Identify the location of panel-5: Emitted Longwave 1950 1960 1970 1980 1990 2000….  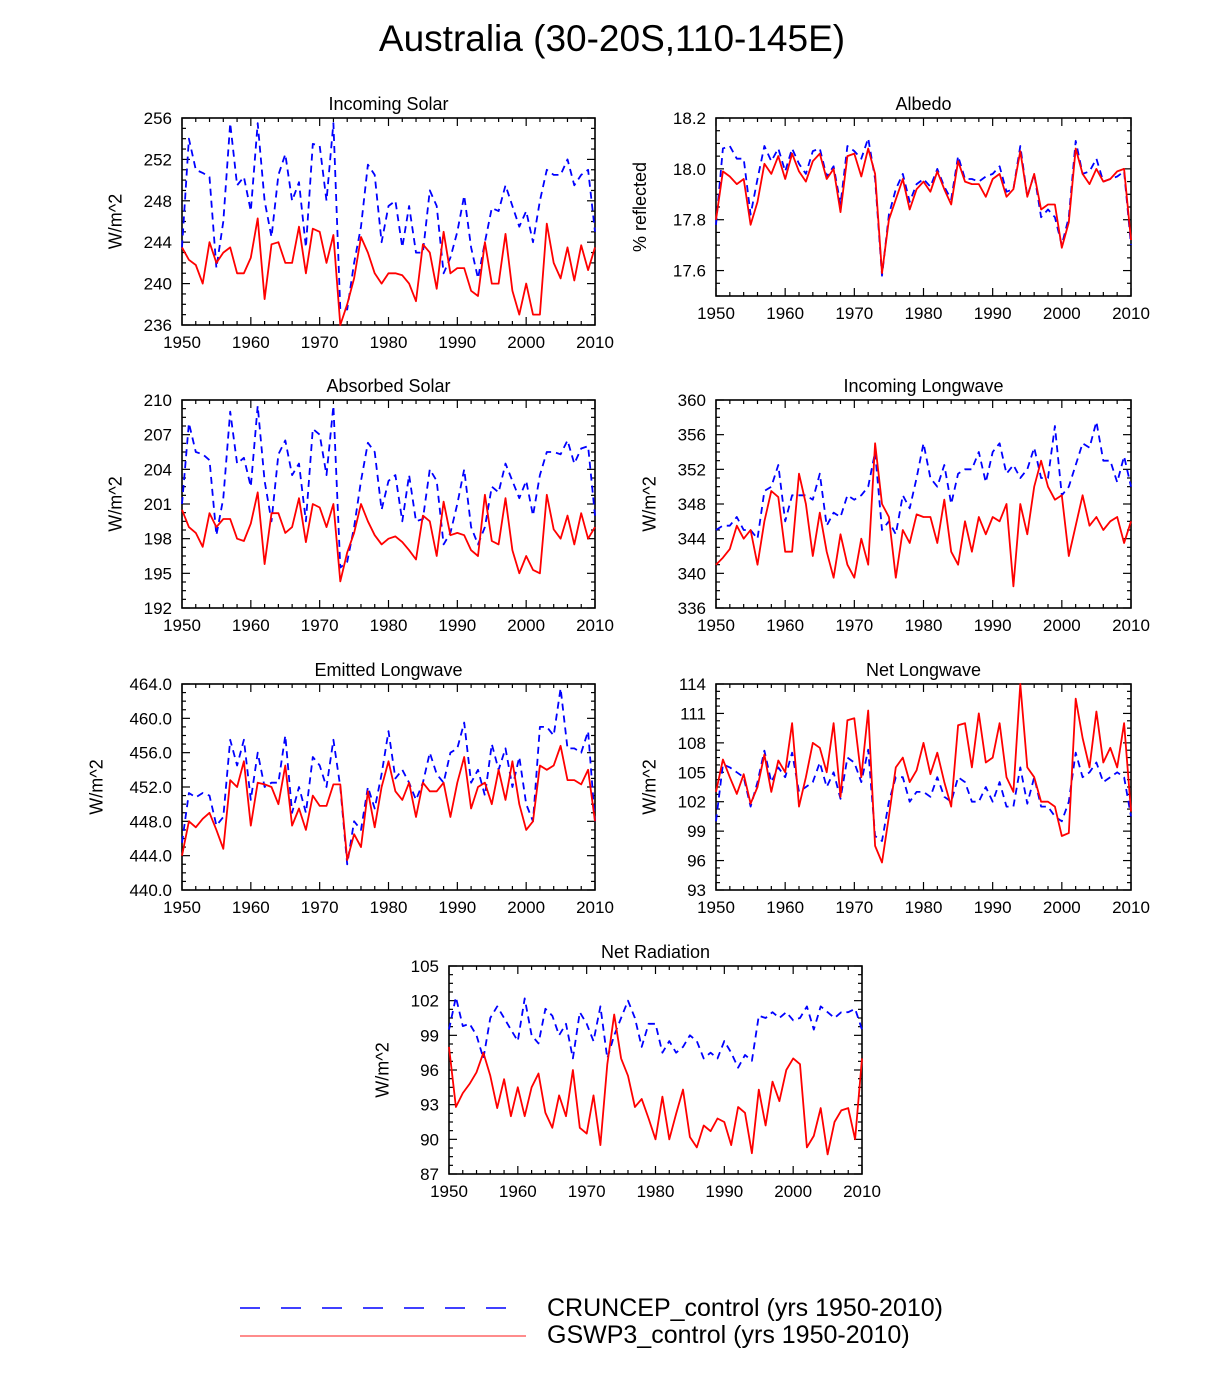
(350, 788).